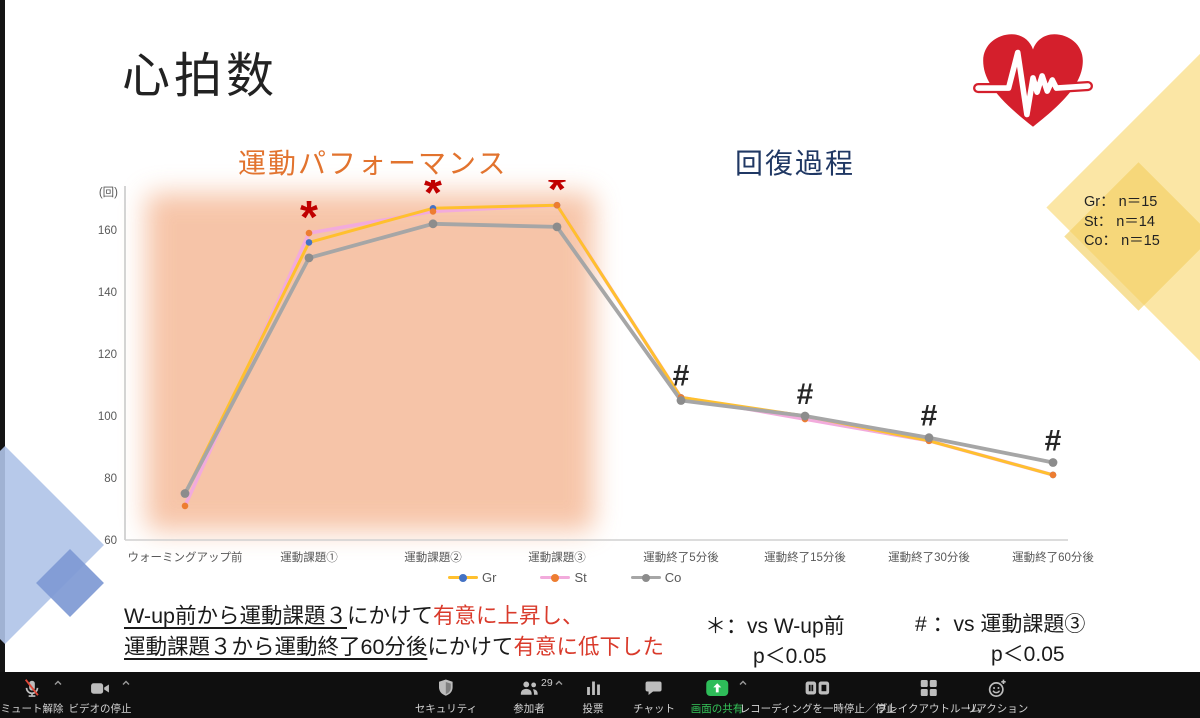 The height and width of the screenshot is (718, 1200). I want to click on x-category-label: 運動終了15分後, so click(805, 557).